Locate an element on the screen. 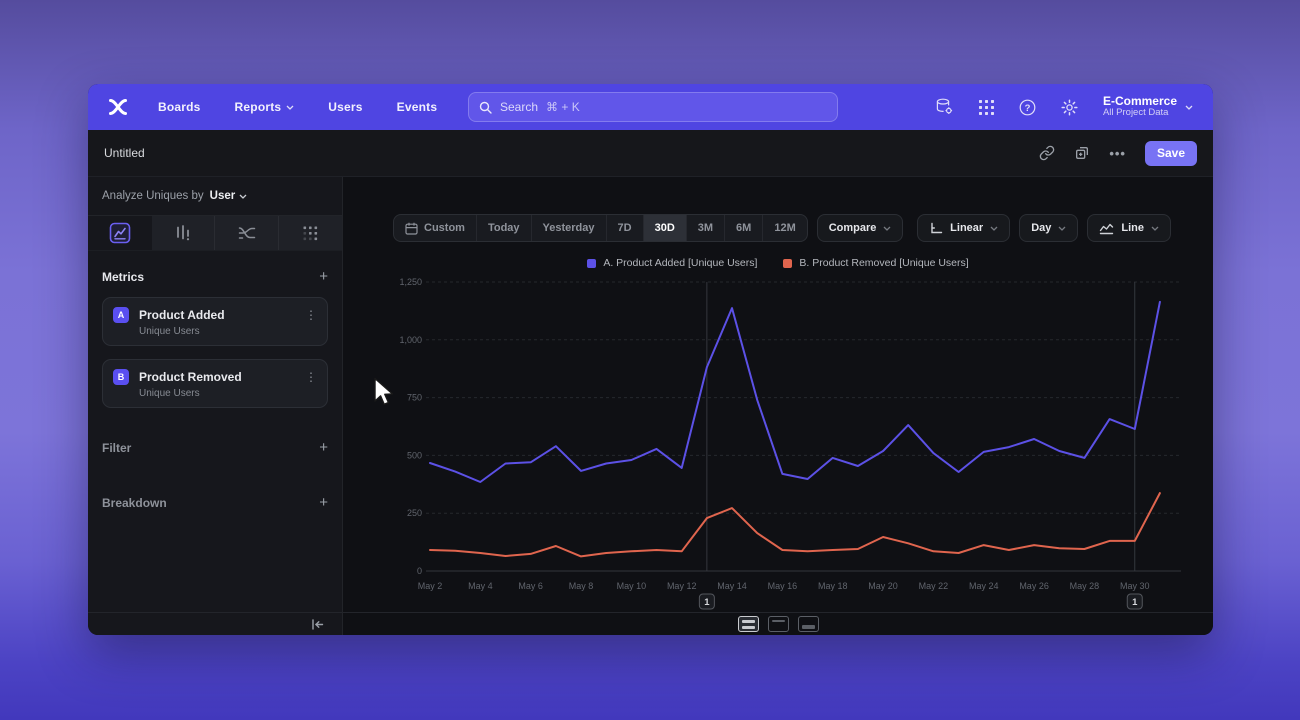 Image resolution: width=1300 pixels, height=720 pixels. project-name: E-Commerce is located at coordinates (1139, 100).